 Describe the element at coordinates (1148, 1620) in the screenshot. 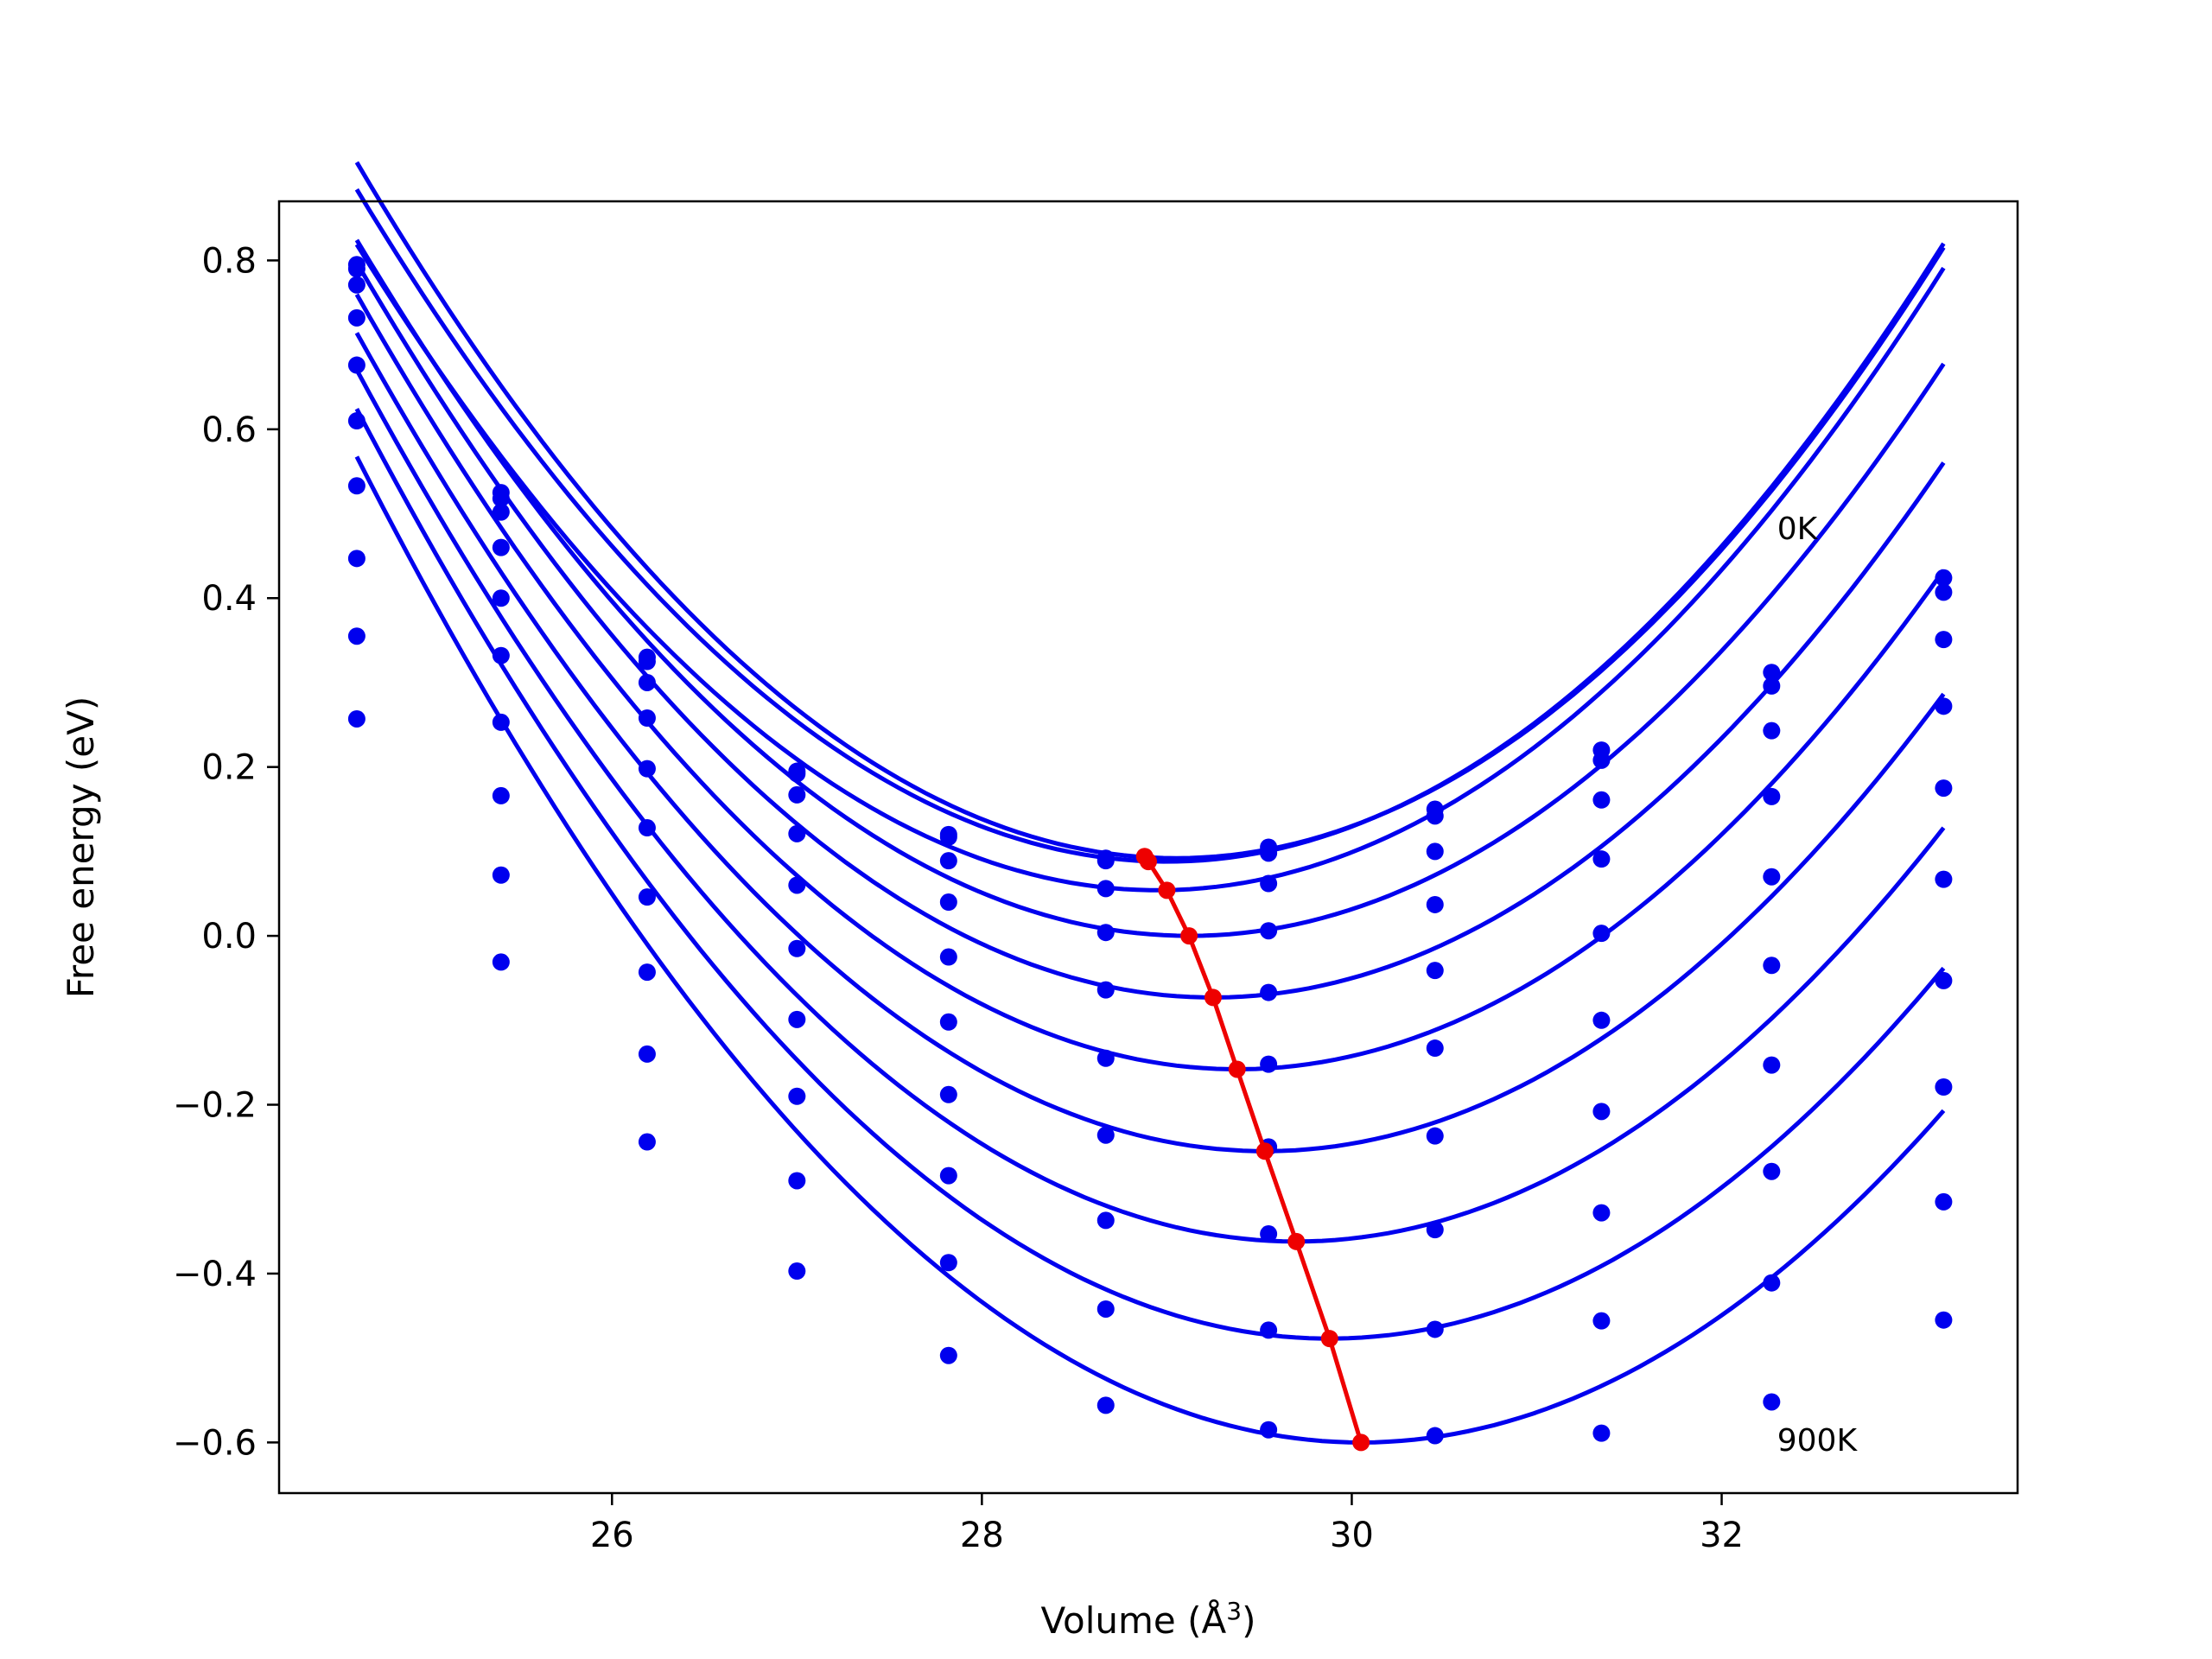

I see `x-axis-label: Volume (Å3)` at that location.